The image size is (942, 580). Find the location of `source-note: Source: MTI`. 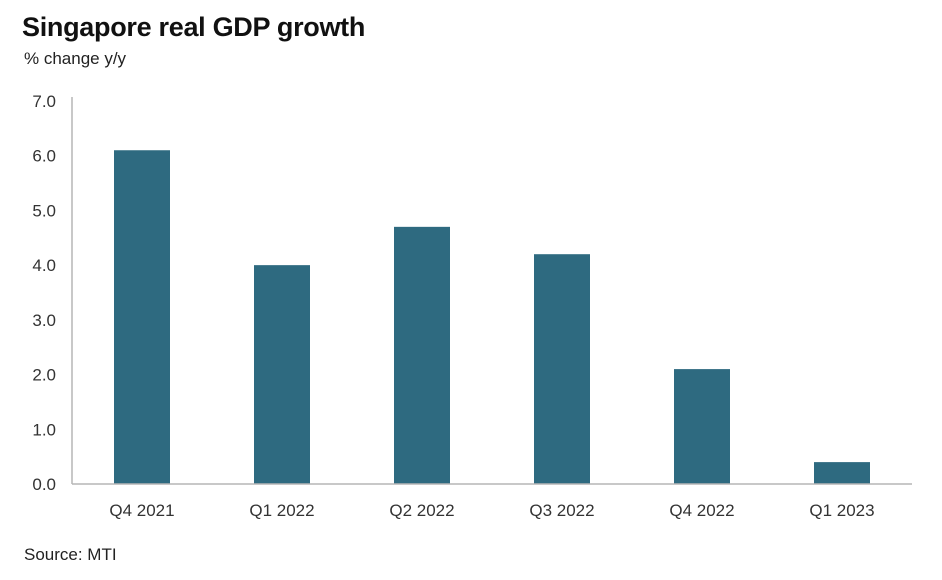

source-note: Source: MTI is located at coordinates (70, 554).